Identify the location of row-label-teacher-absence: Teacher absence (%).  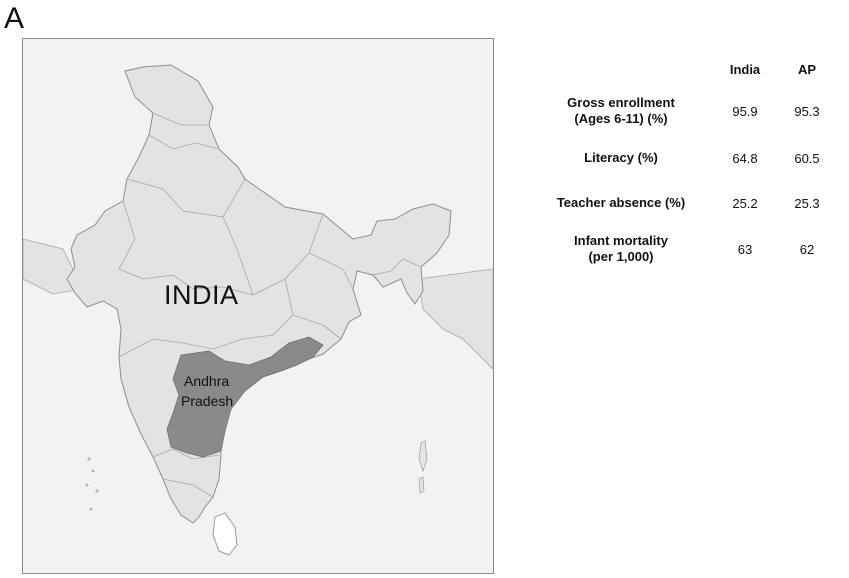
(621, 202).